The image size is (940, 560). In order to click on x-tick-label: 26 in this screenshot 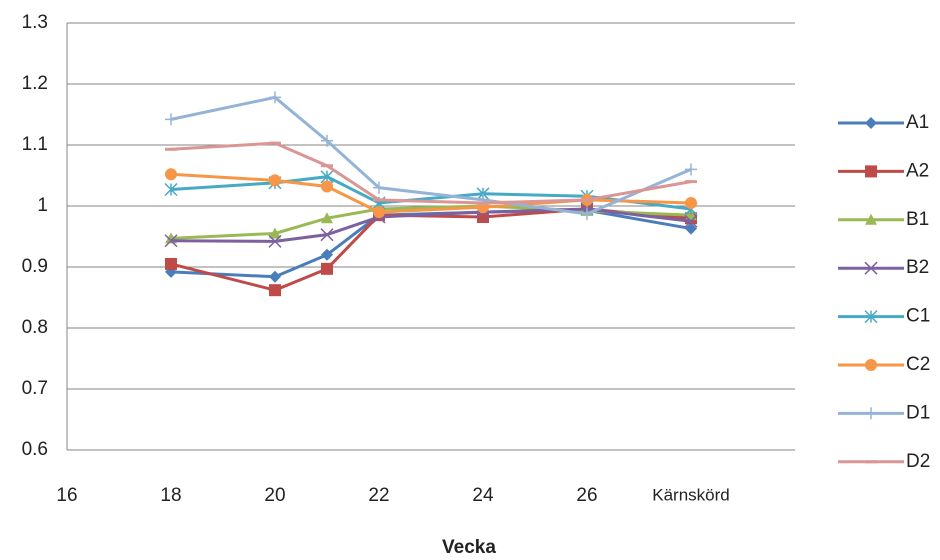, I will do `click(586, 495)`.